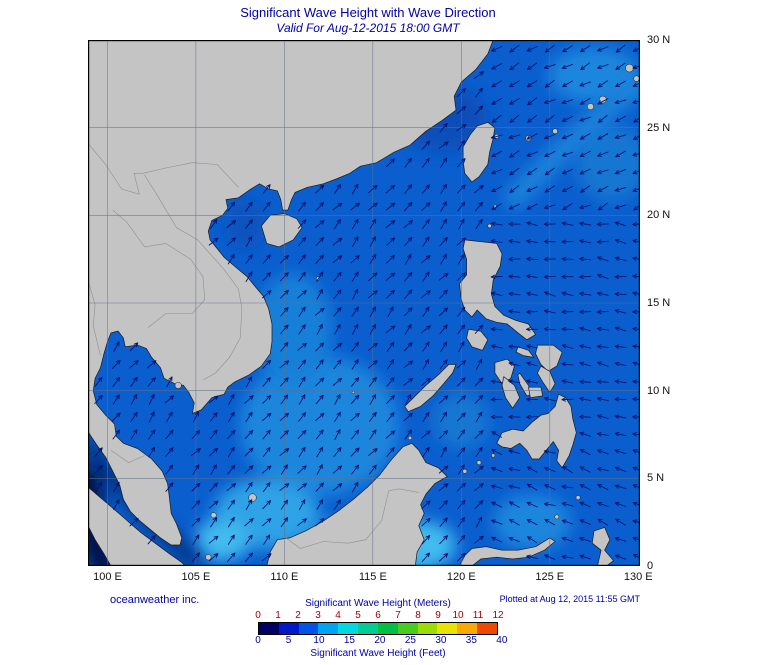  I want to click on colorbar-gradient, so click(378, 628).